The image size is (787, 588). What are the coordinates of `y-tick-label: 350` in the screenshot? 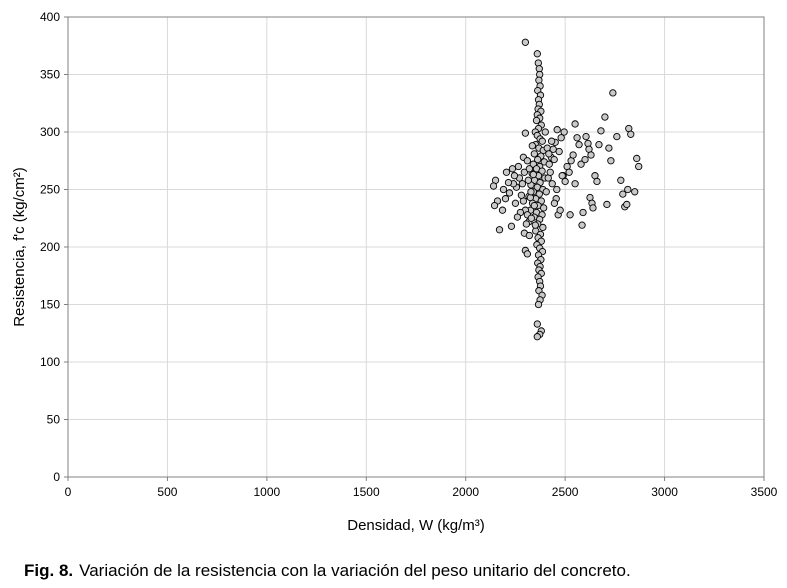 It's located at (50, 75).